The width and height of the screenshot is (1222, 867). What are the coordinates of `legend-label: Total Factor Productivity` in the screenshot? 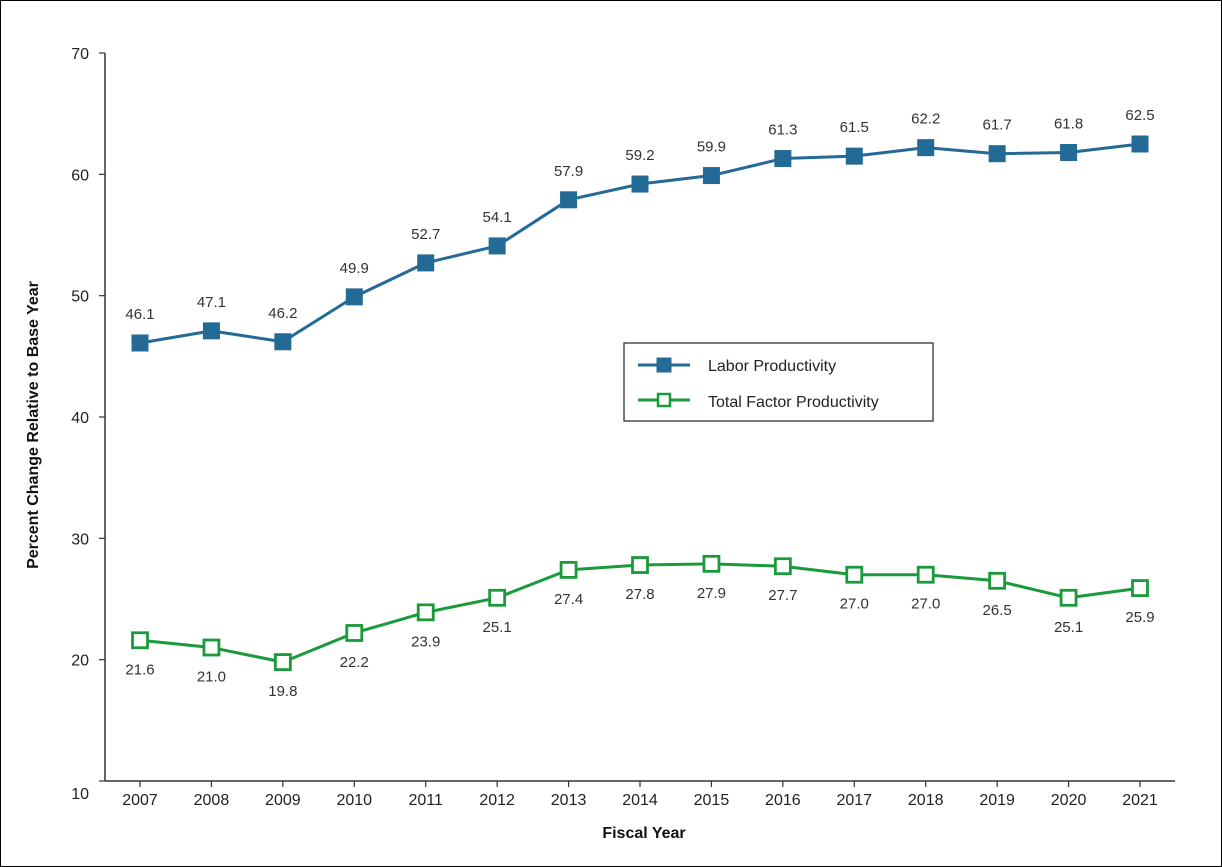 It's located at (793, 402).